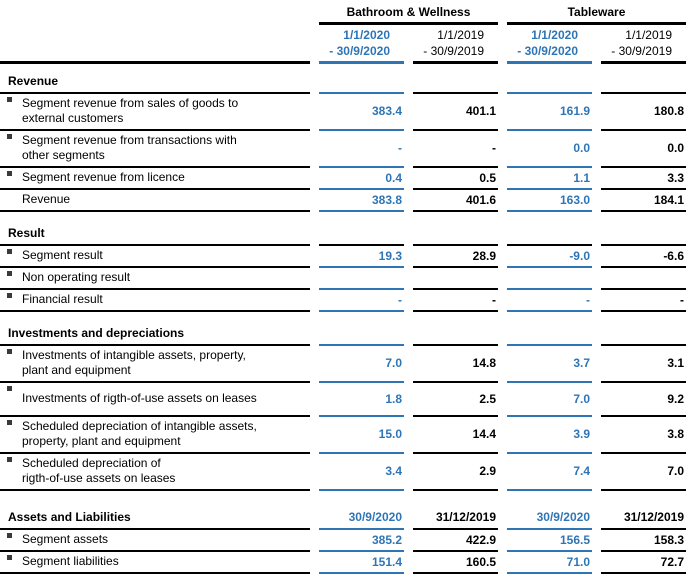 This screenshot has height=574, width=686. Describe the element at coordinates (455, 472) in the screenshot. I see `cell-value: 2.9` at that location.